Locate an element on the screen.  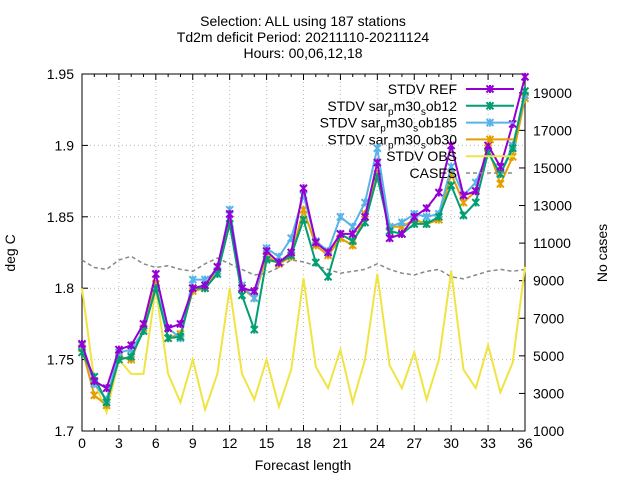
x-tick-label: 21 is located at coordinates (341, 443).